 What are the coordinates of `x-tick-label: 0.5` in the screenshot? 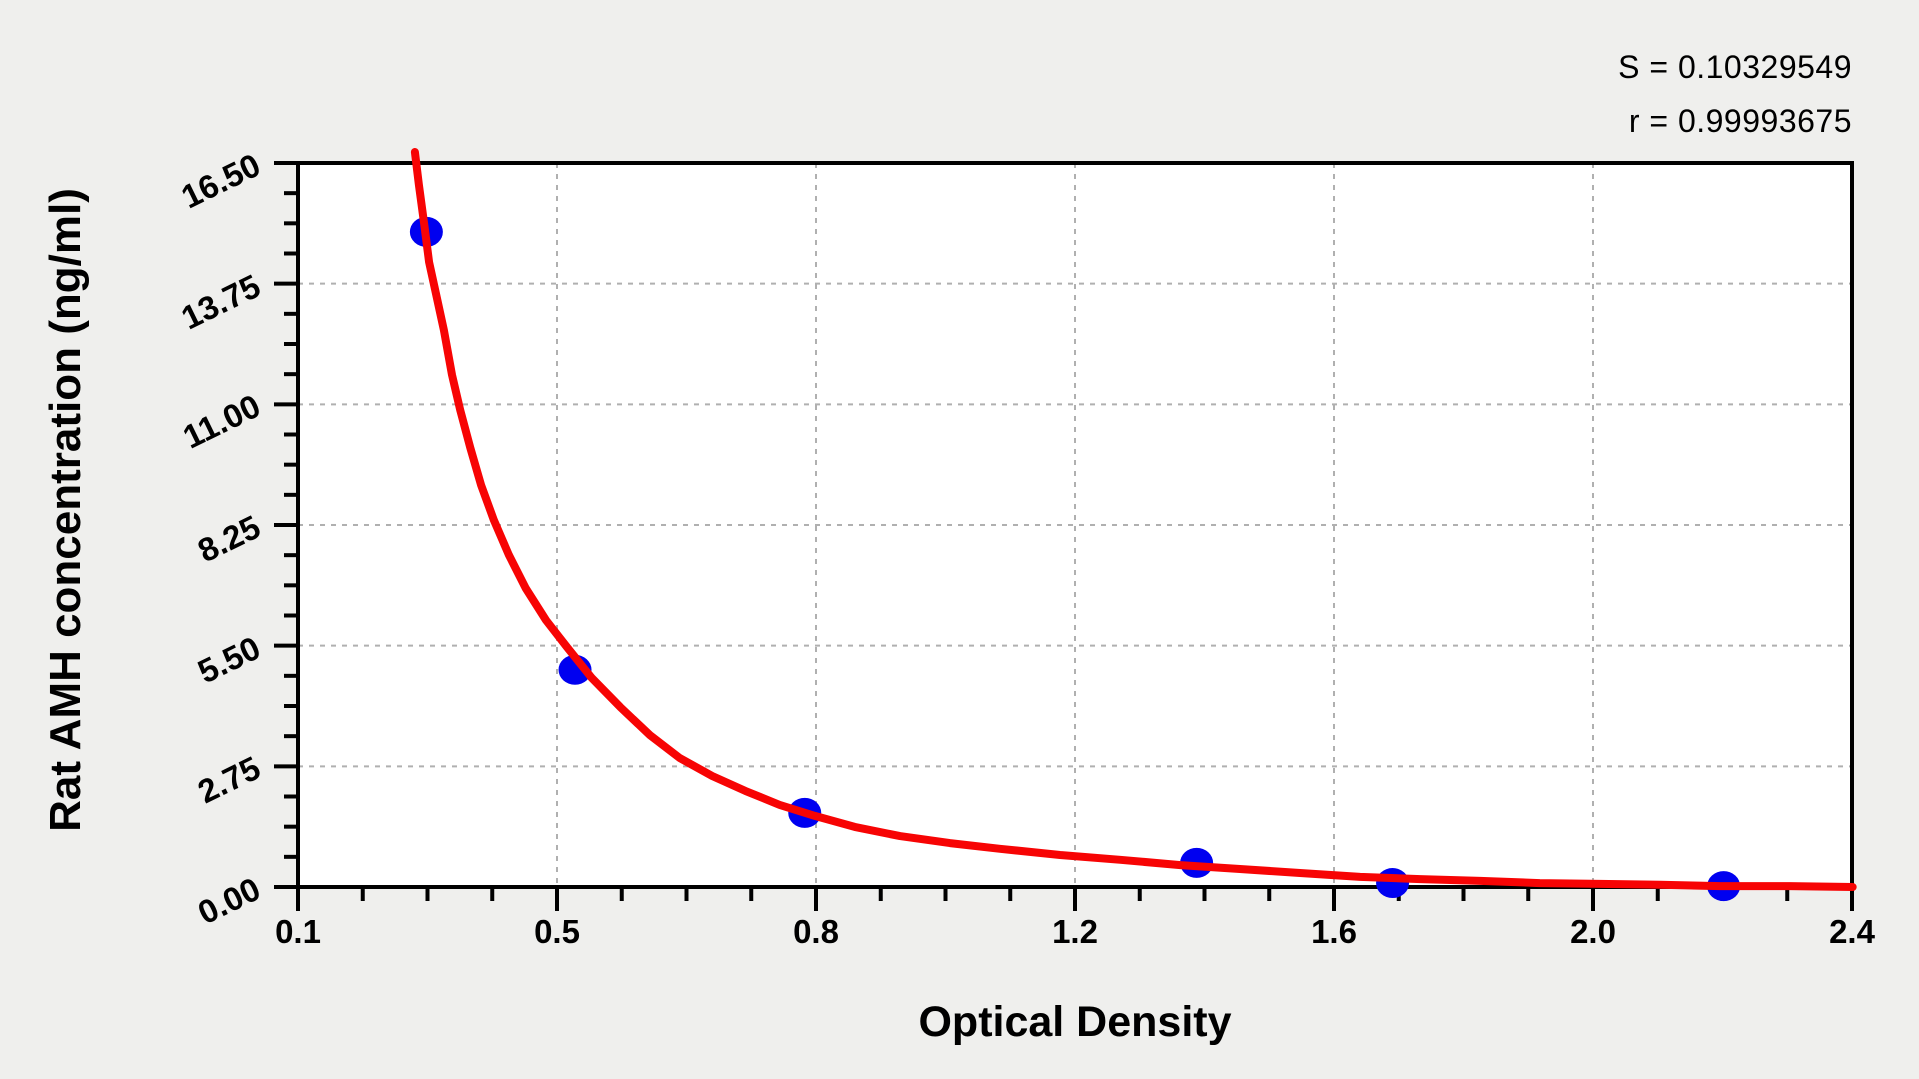 It's located at (557, 931).